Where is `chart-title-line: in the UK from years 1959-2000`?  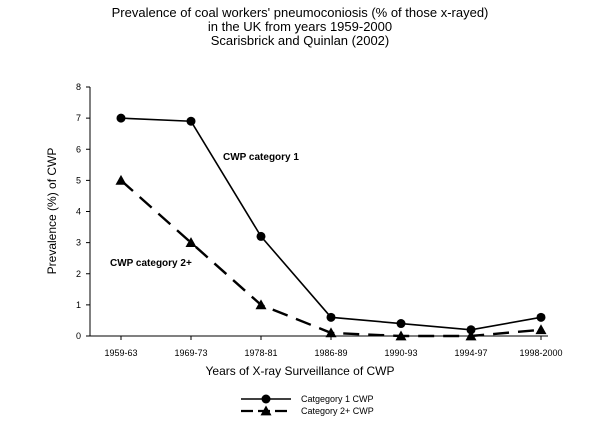 chart-title-line: in the UK from years 1959-2000 is located at coordinates (300, 26).